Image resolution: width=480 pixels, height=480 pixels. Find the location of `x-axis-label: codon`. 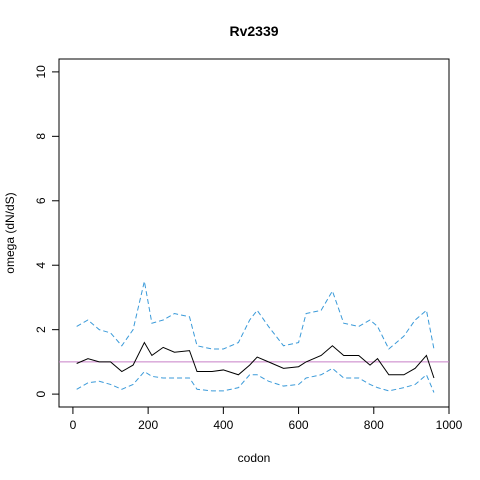

x-axis-label: codon is located at coordinates (254, 458).